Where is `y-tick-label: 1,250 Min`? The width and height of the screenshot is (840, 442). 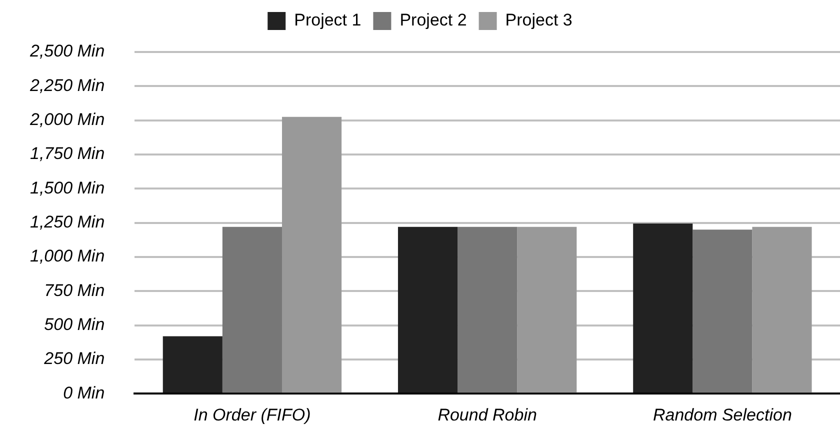
y-tick-label: 1,250 Min is located at coordinates (67, 222).